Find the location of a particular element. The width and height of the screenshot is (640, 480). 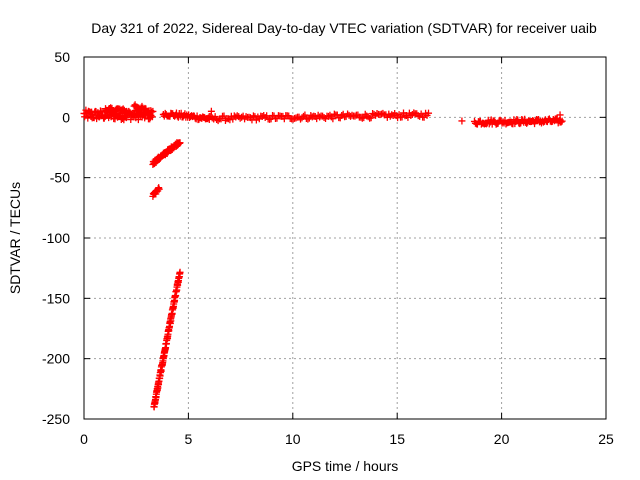

y-axis-label: SDTVAR / TECUs is located at coordinates (15, 238).